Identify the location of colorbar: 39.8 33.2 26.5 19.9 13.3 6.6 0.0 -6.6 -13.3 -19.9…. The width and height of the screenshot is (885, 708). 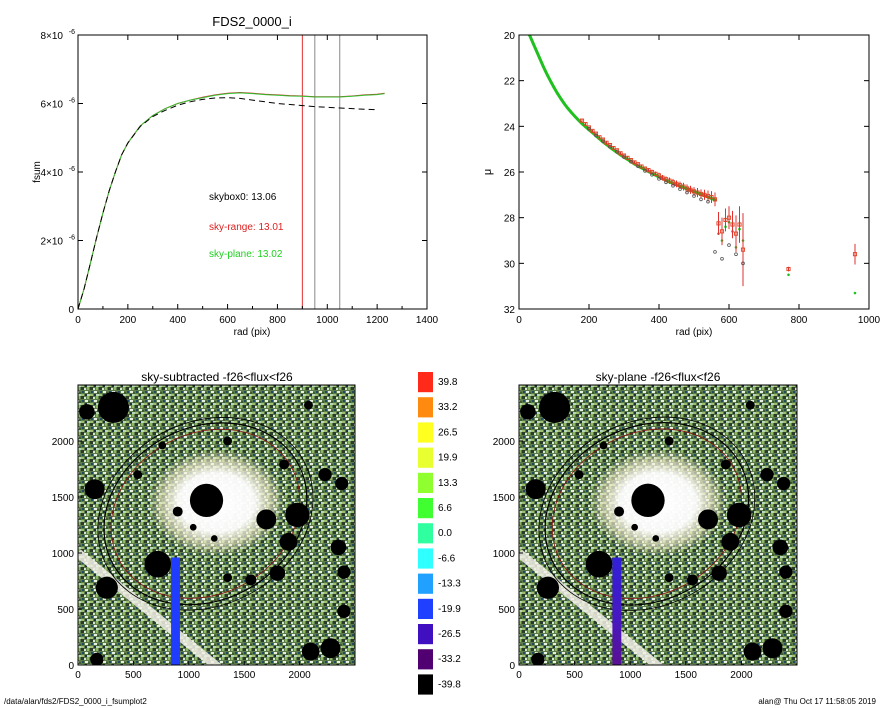
(439, 533).